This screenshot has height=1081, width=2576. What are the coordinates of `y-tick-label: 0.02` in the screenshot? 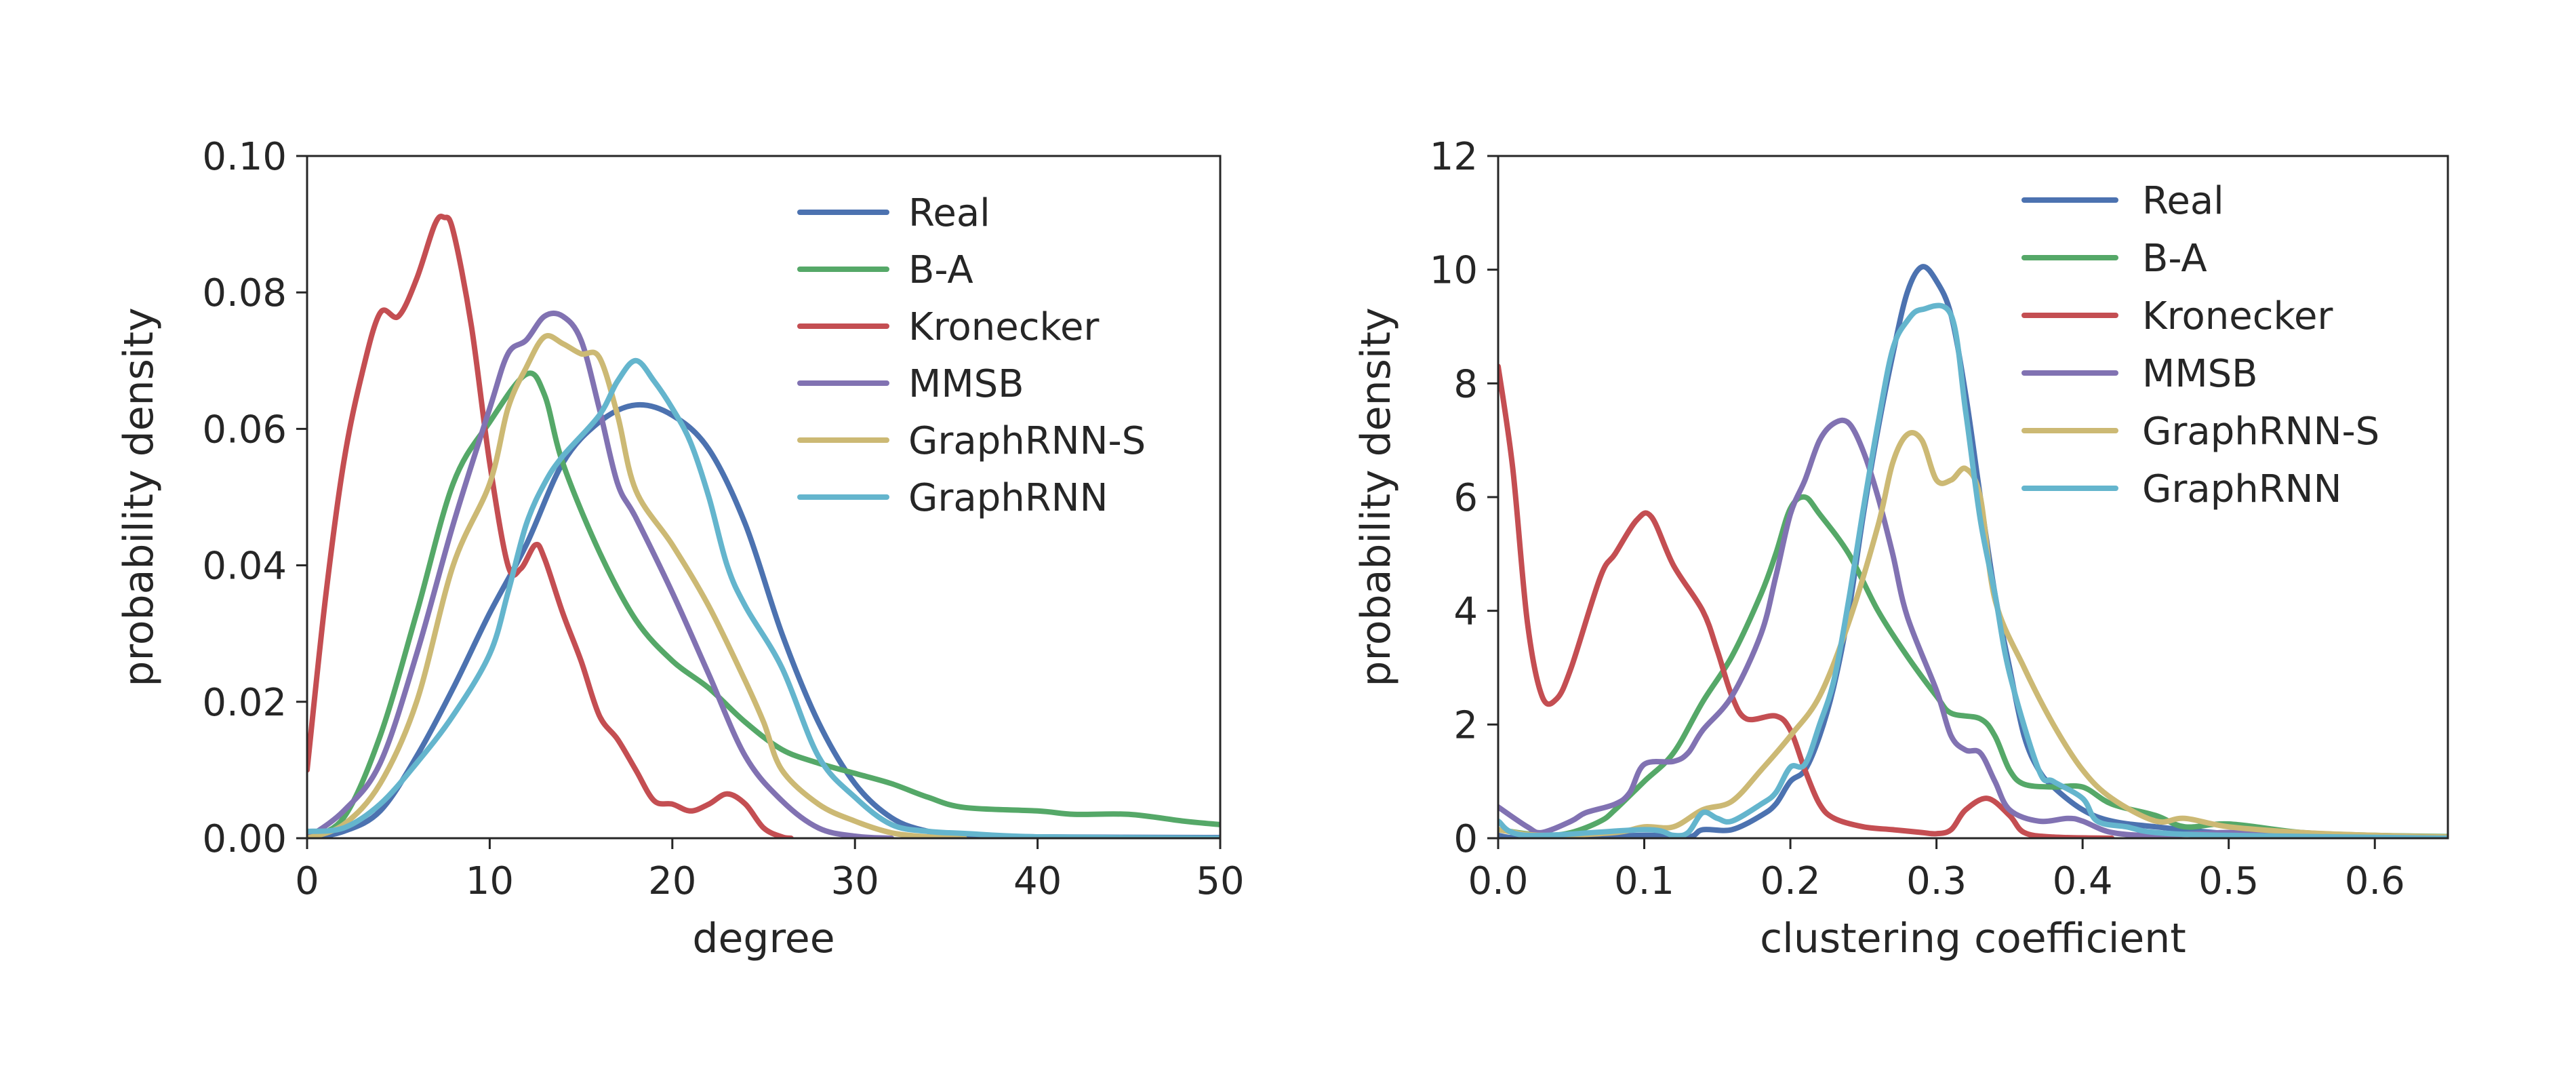 It's located at (244, 703).